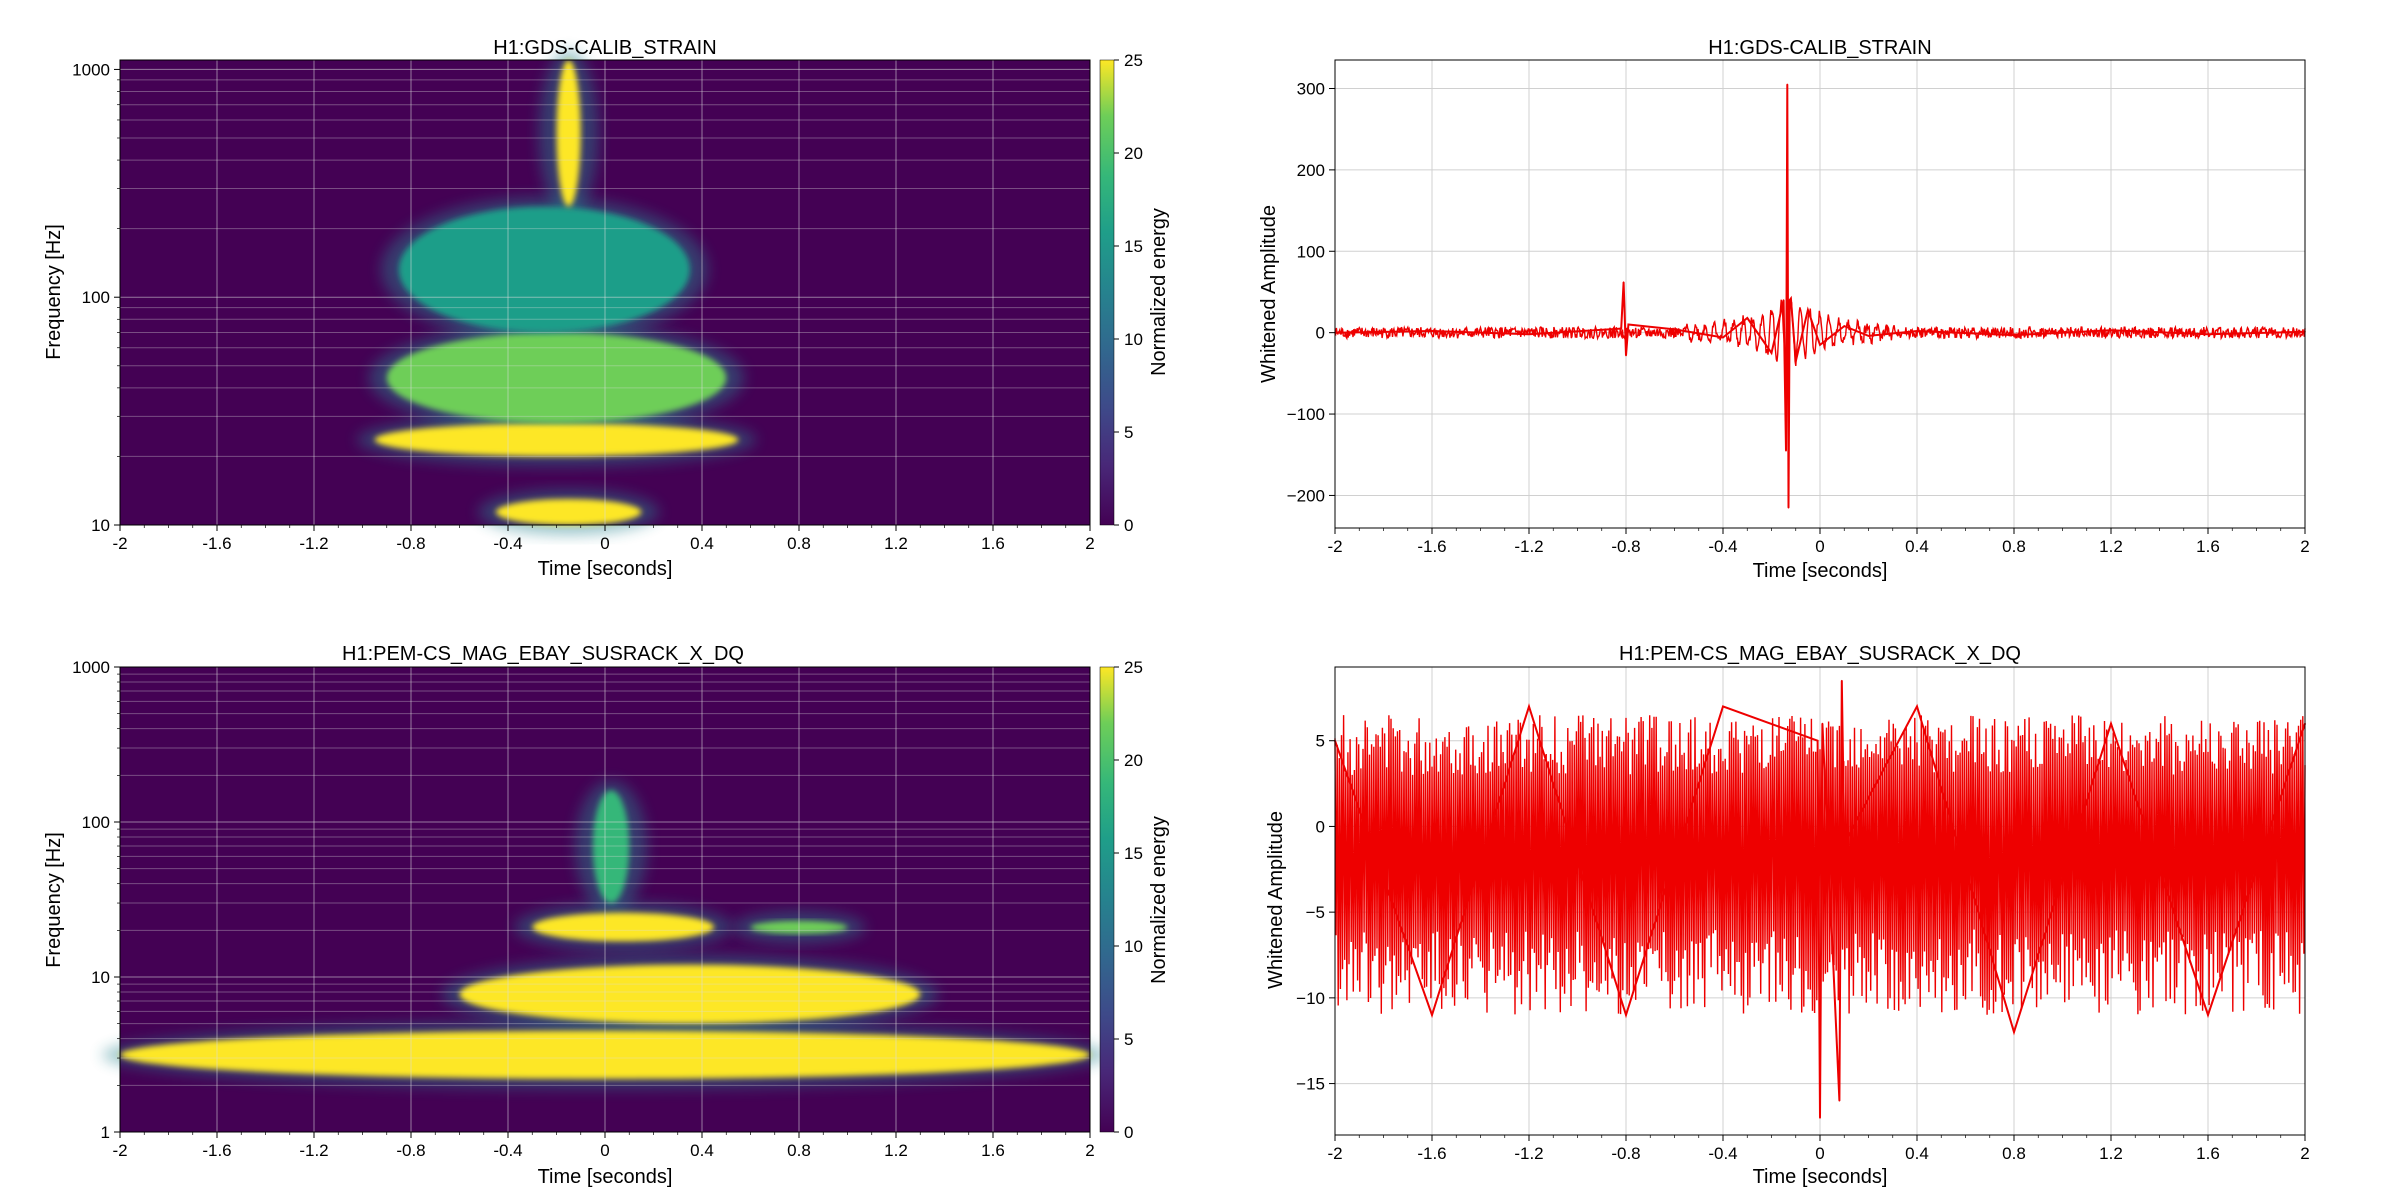  I want to click on x-tick-label: 0, so click(604, 1150).